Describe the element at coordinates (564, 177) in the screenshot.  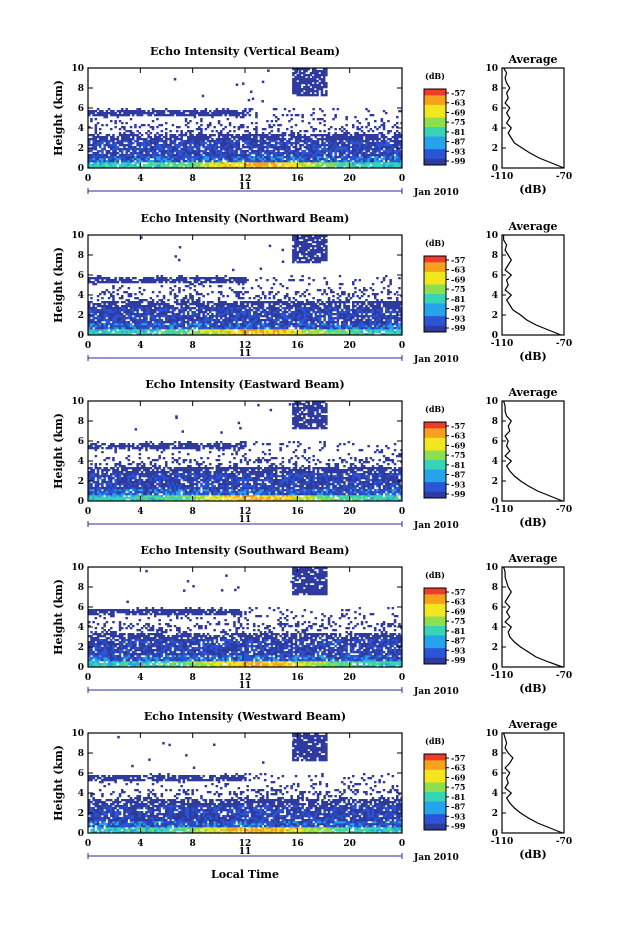
I see `profile-x-tick-label: -70` at that location.